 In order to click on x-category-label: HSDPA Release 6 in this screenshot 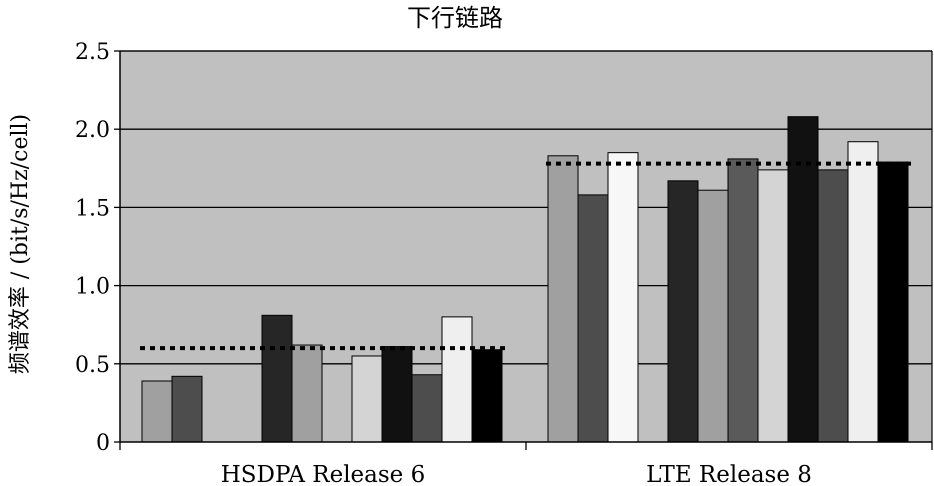, I will do `click(323, 474)`.